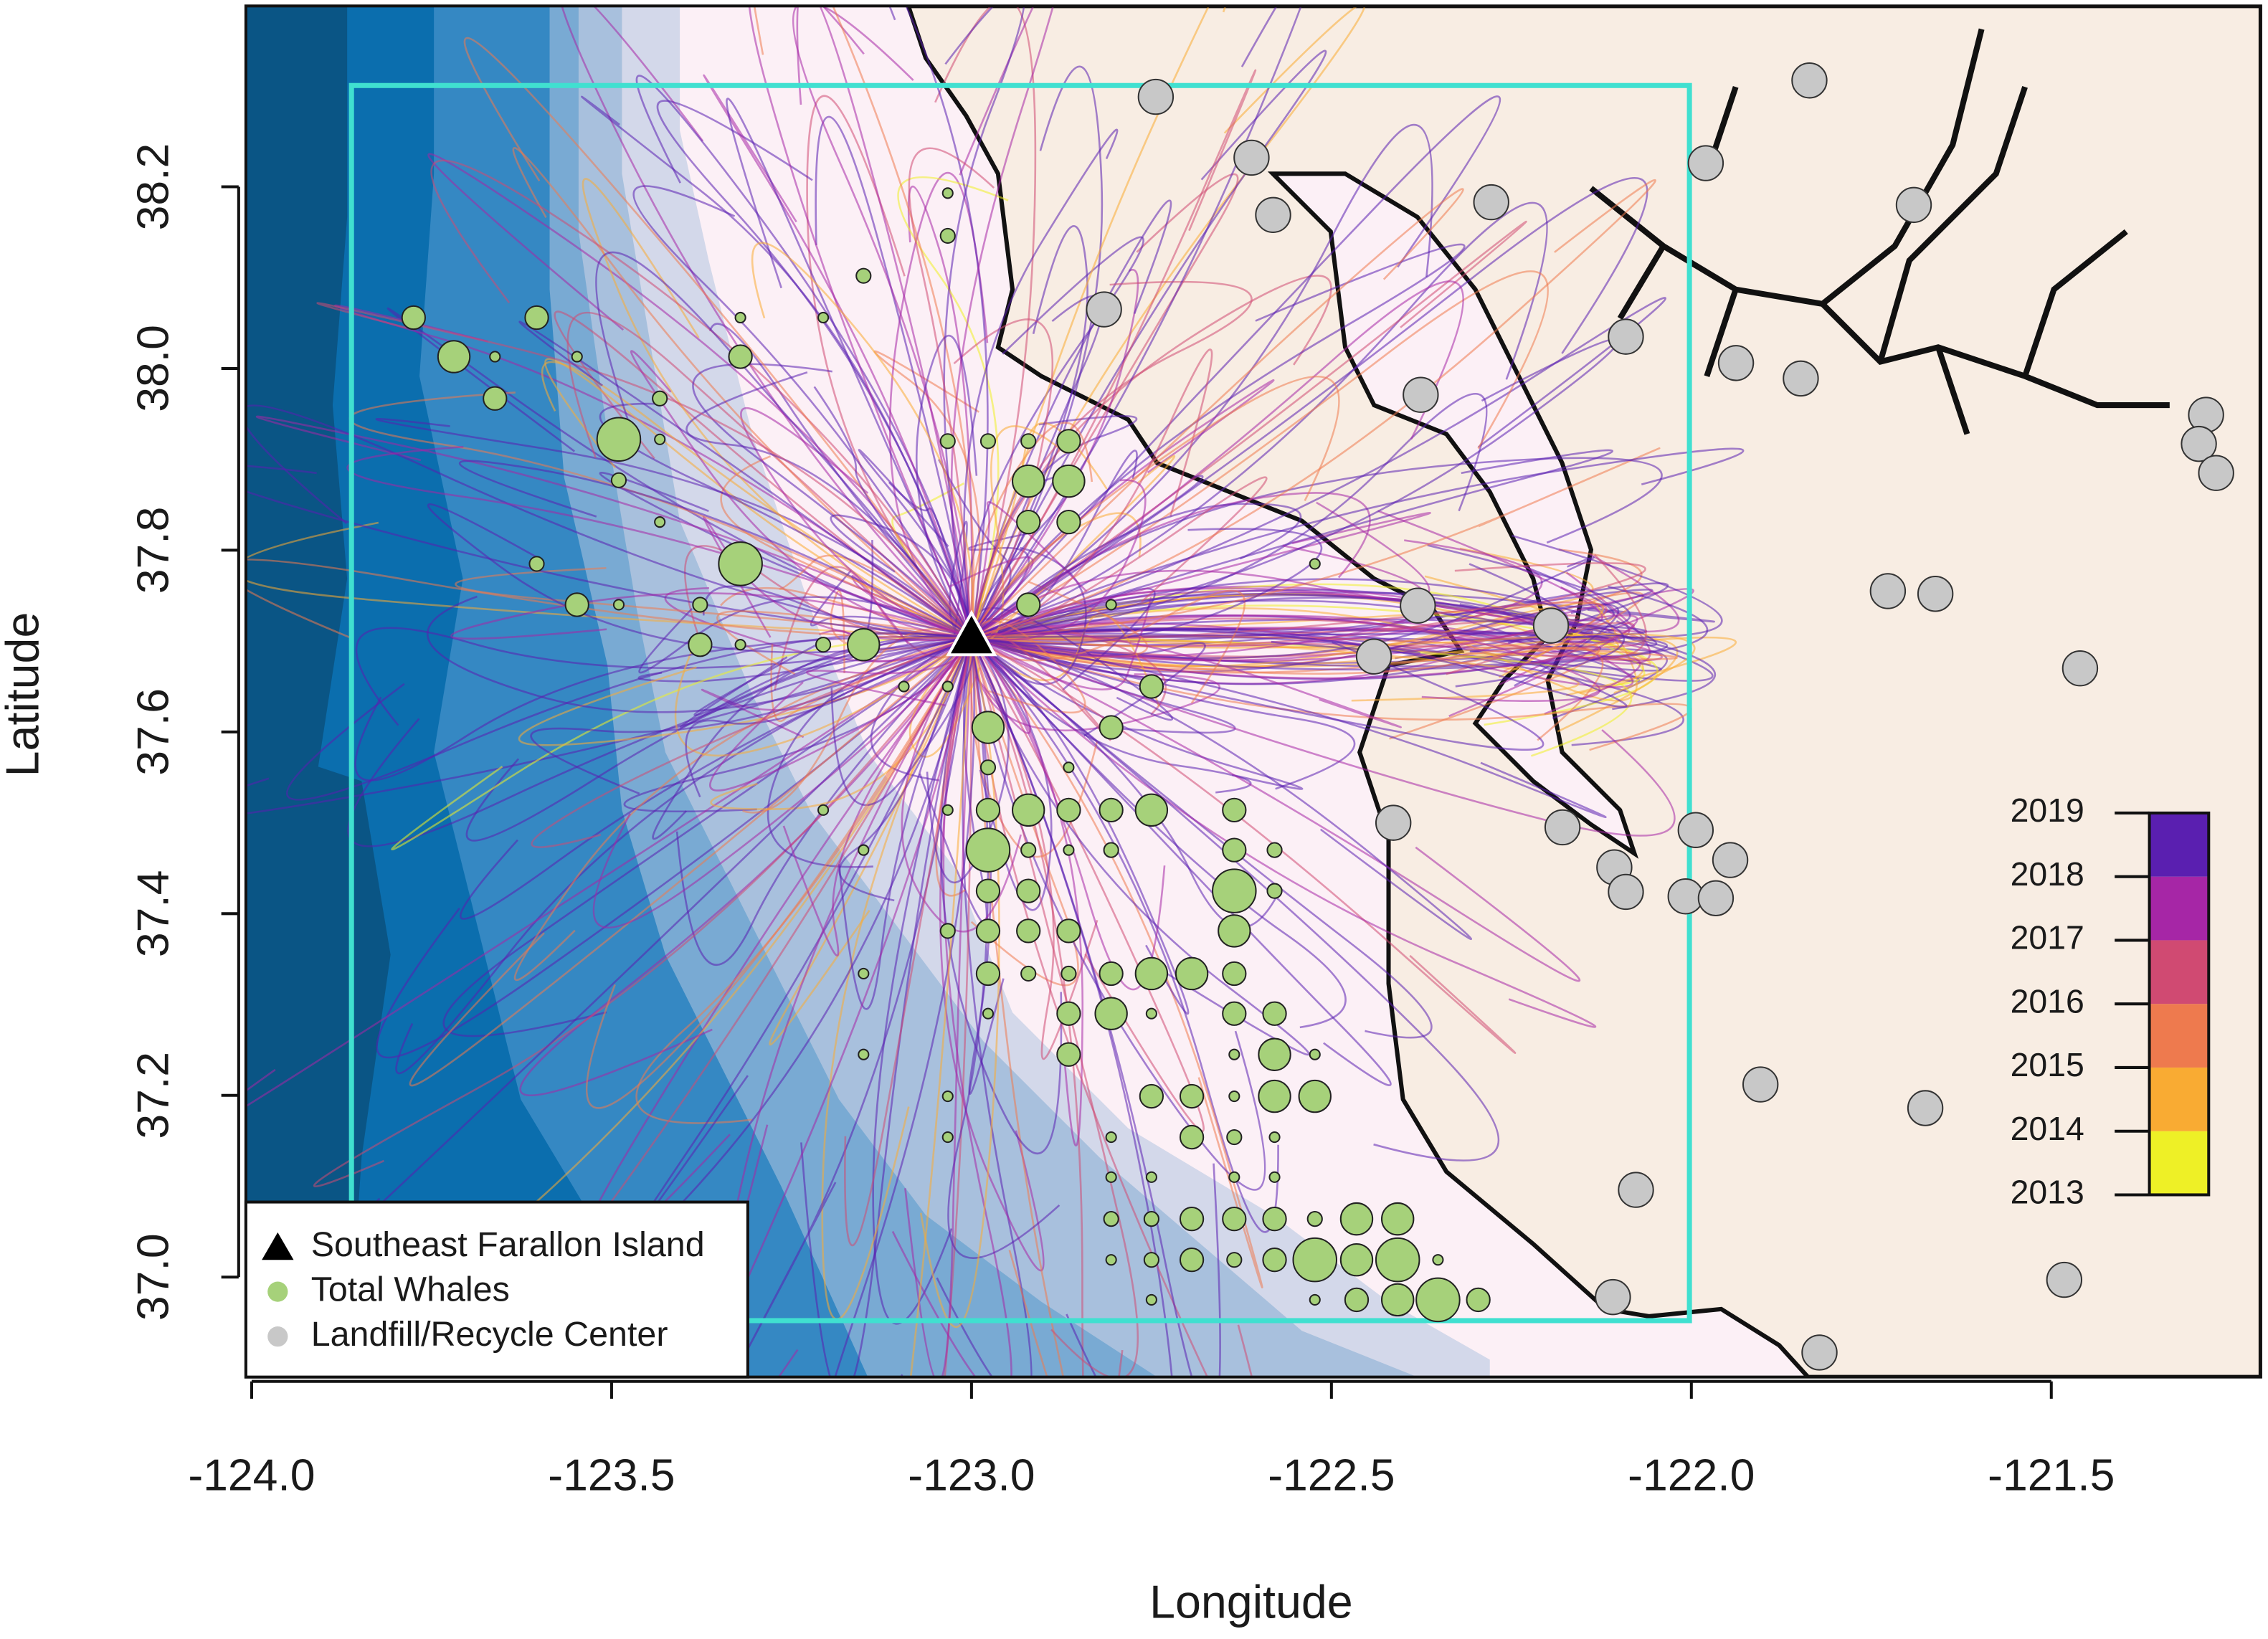 Image resolution: width=2268 pixels, height=1639 pixels. What do you see at coordinates (2047, 1192) in the screenshot?
I see `colorbar-label: 2013` at bounding box center [2047, 1192].